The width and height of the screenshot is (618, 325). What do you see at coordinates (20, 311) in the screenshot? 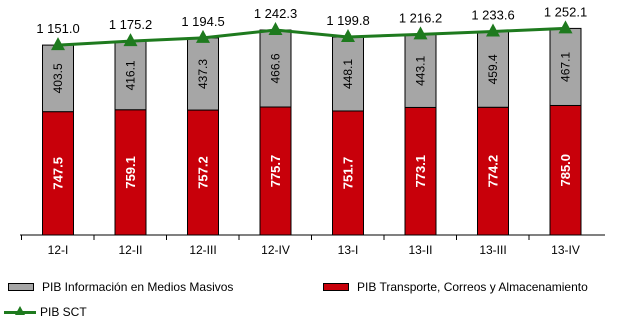
I see `legend-swatch-sct` at bounding box center [20, 311].